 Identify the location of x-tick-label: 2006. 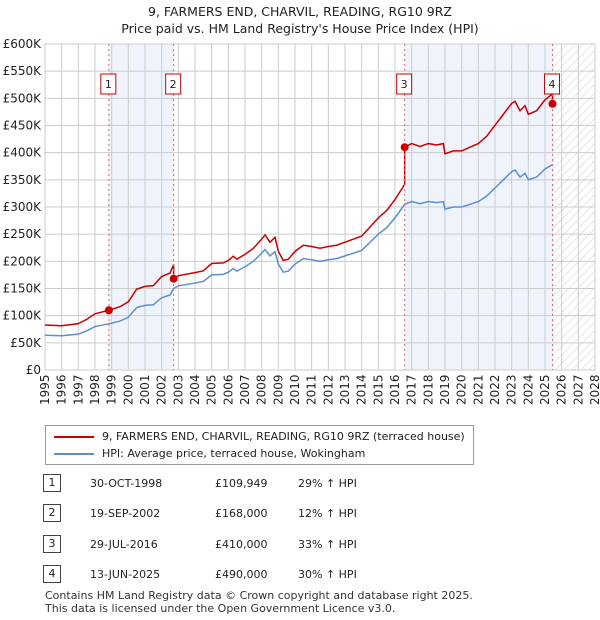
(228, 389).